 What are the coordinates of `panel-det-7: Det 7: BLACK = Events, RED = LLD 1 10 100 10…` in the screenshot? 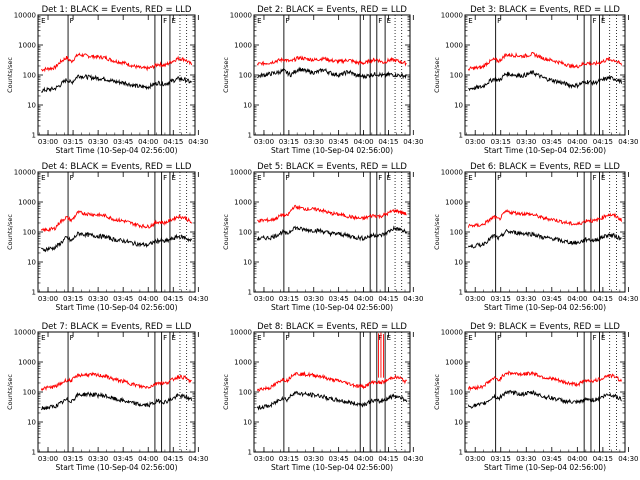 It's located at (107, 397).